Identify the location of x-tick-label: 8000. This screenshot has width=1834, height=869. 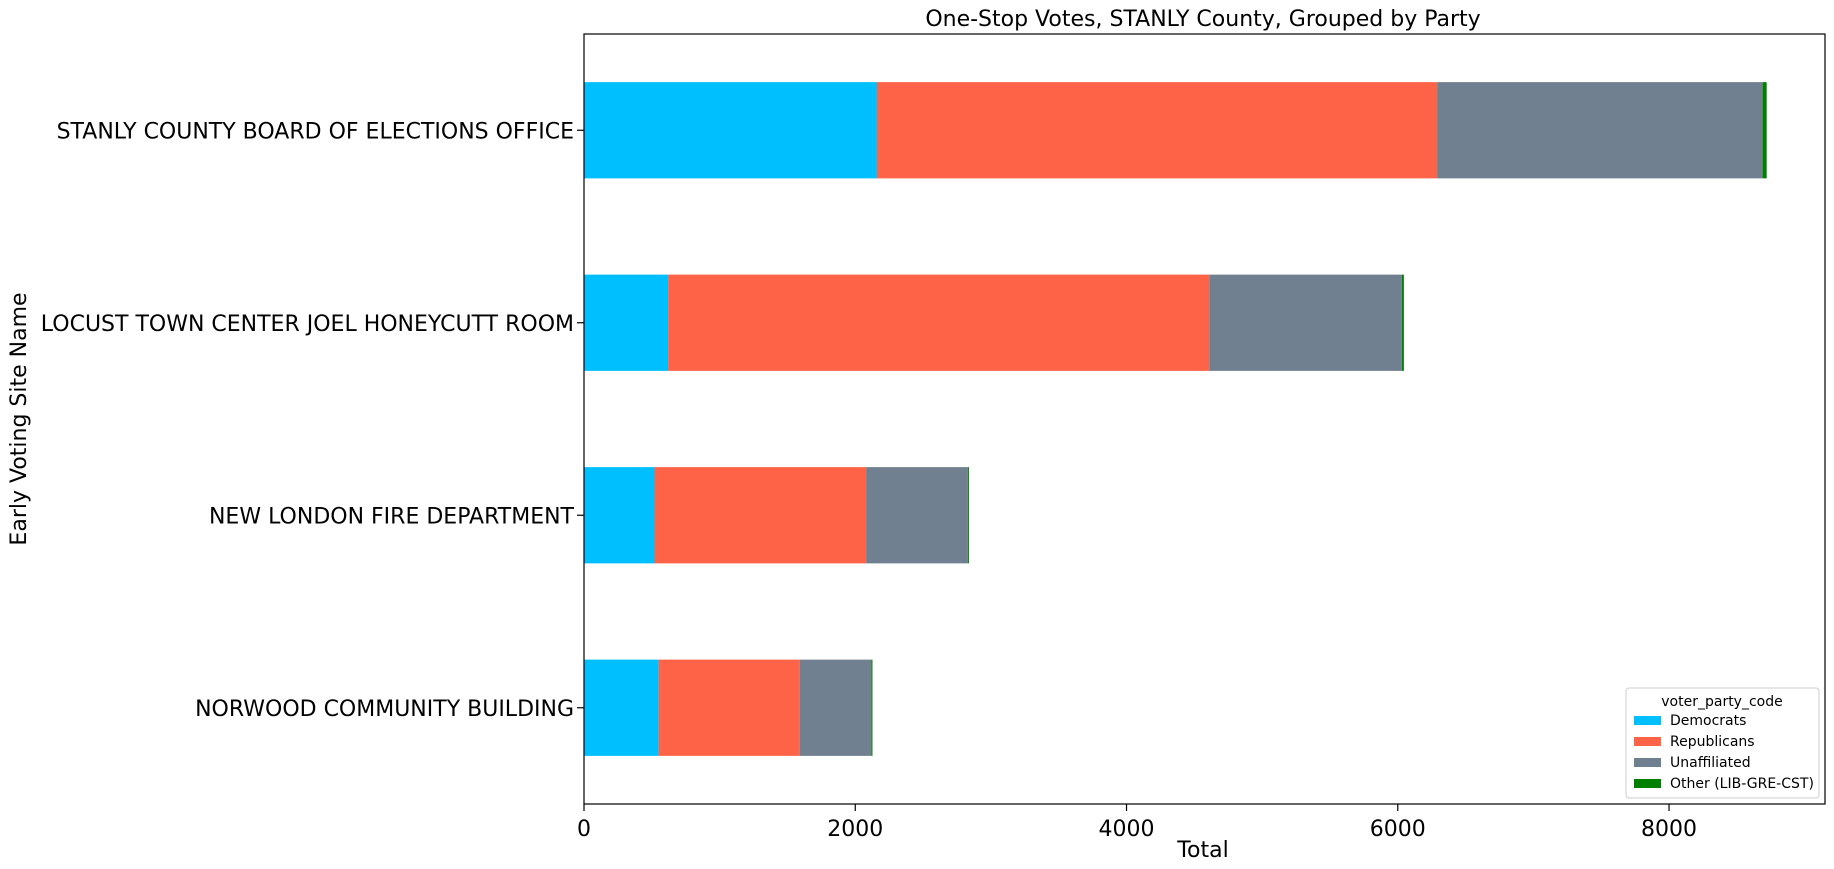
(1669, 829).